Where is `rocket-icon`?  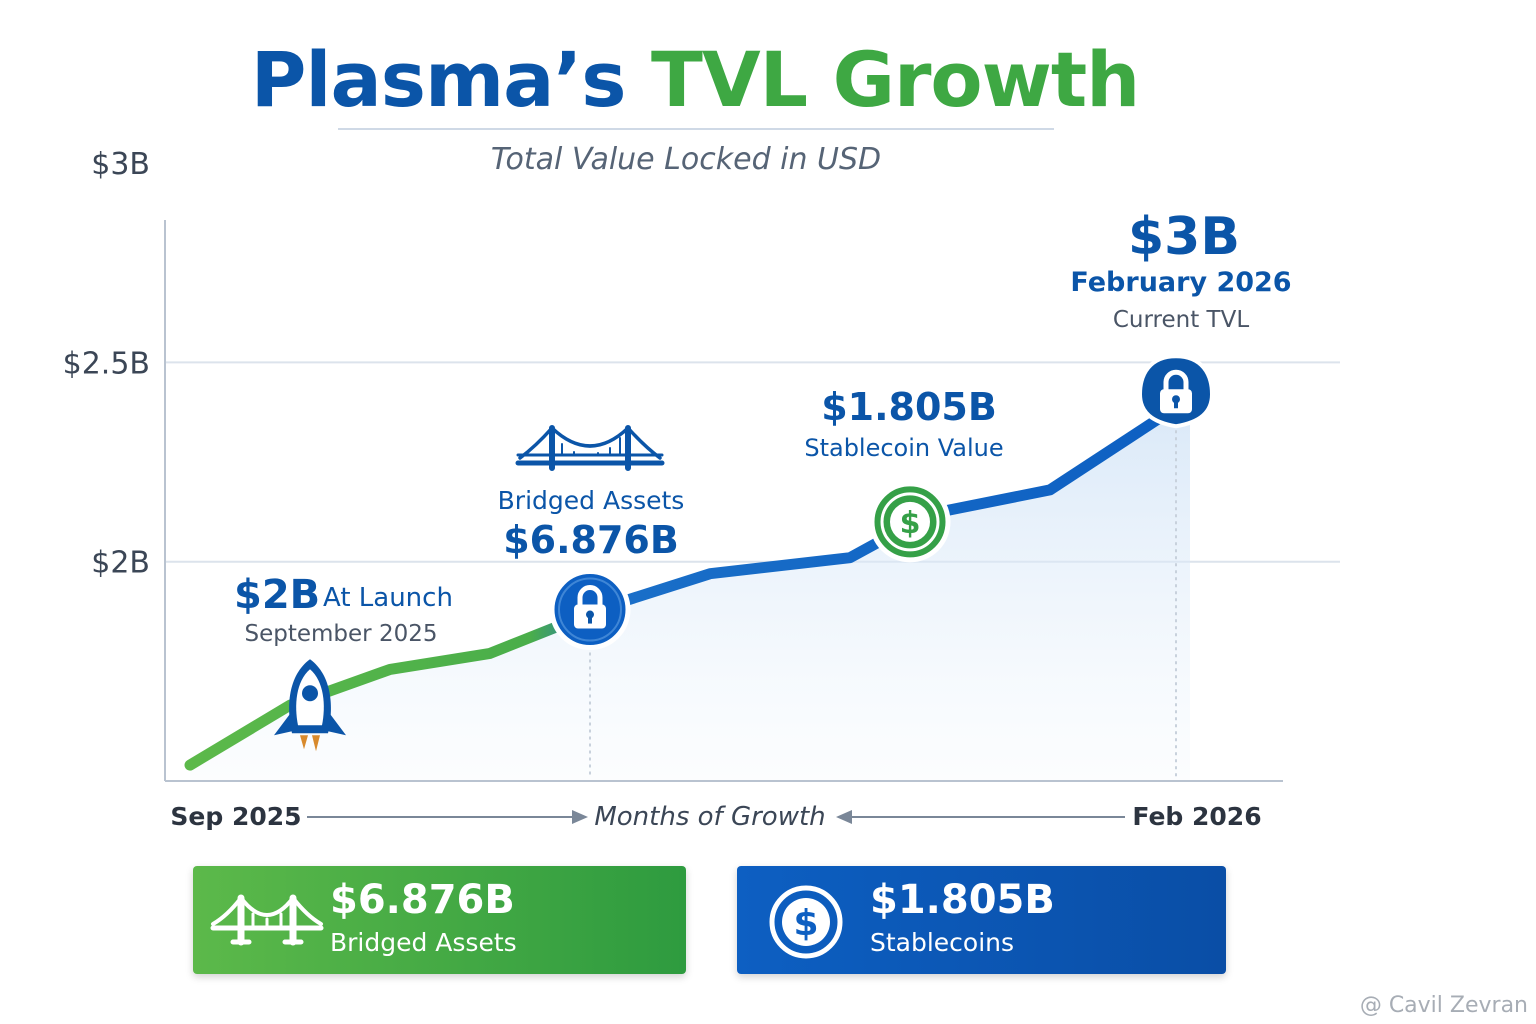
rocket-icon is located at coordinates (310, 705).